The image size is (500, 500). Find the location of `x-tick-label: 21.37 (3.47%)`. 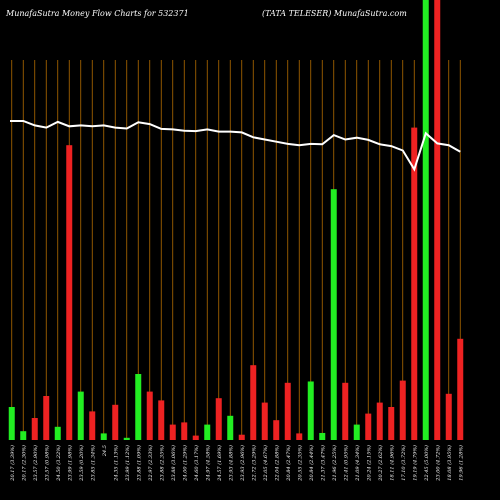

x-tick-label: 21.37 (3.47%) is located at coordinates (322, 463).